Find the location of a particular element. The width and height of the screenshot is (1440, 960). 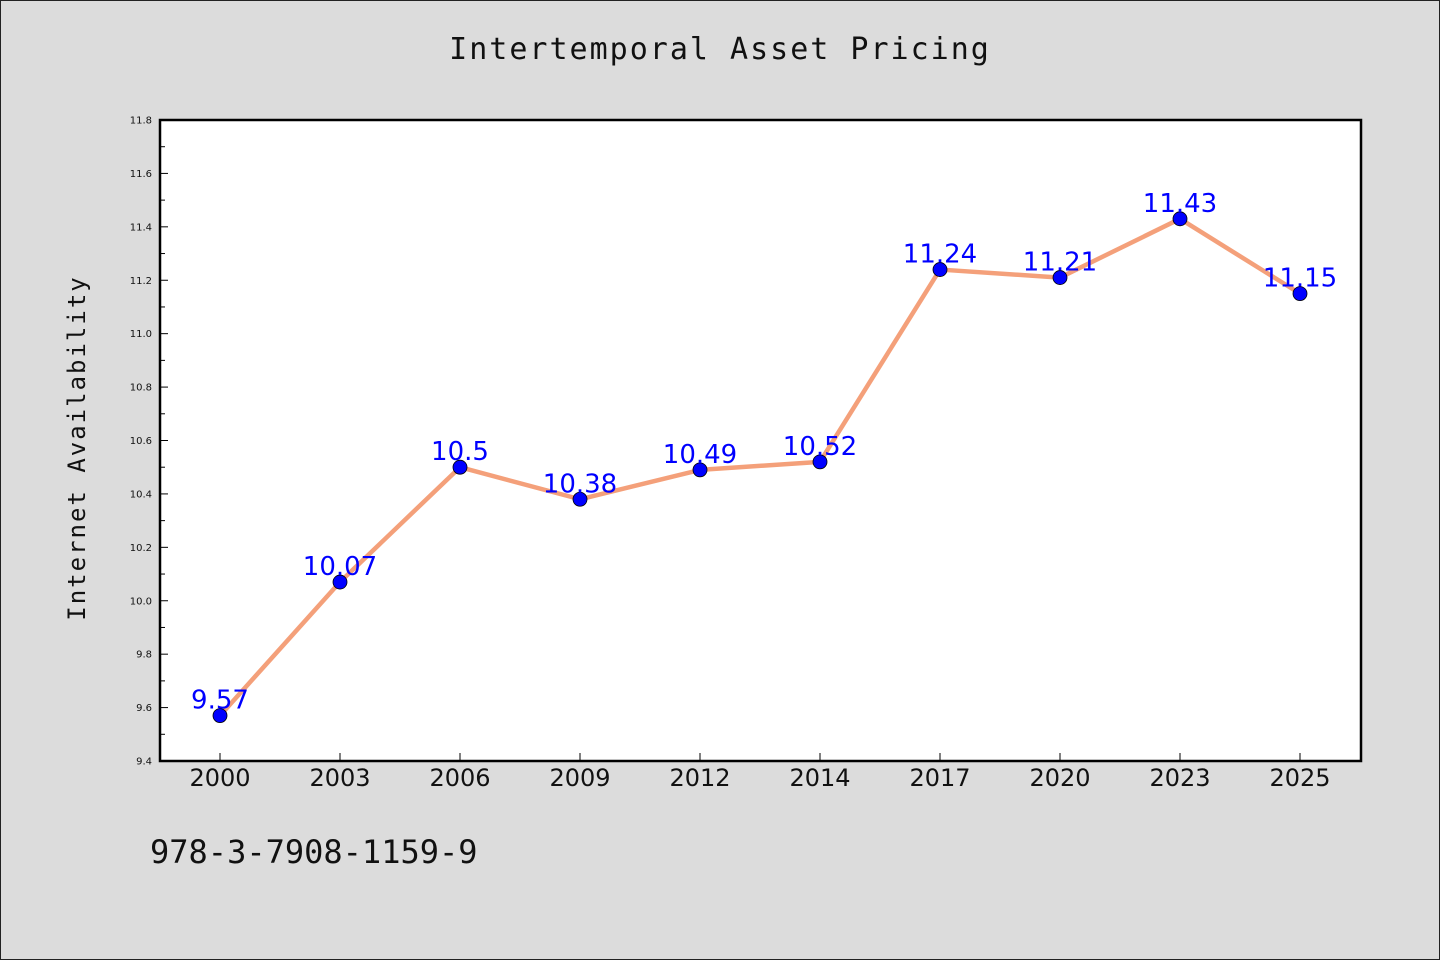

data-label: 11.21 is located at coordinates (1060, 263).